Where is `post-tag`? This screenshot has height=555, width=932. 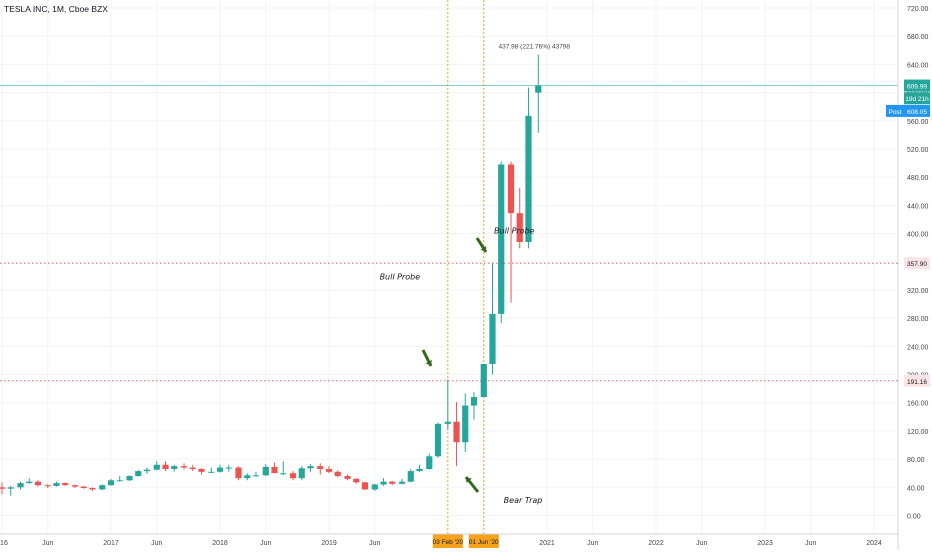 post-tag is located at coordinates (895, 110).